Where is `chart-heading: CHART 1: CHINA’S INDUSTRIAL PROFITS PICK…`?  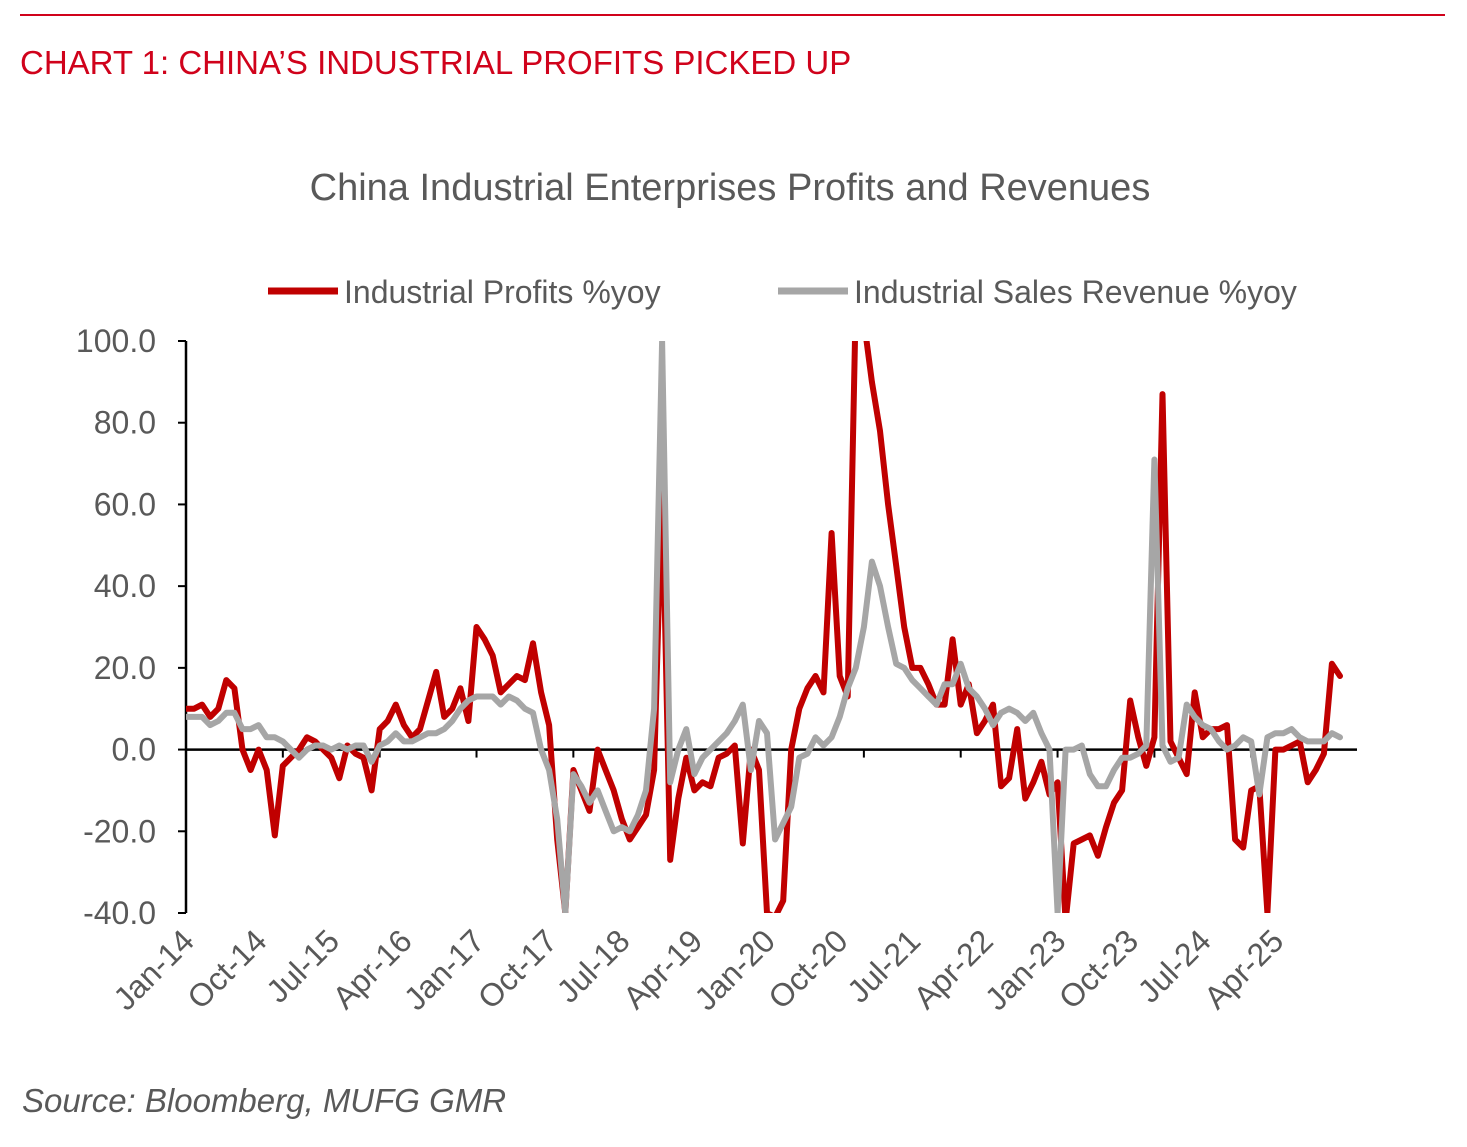
chart-heading: CHART 1: CHINA’S INDUSTRIAL PROFITS PICK… is located at coordinates (436, 62).